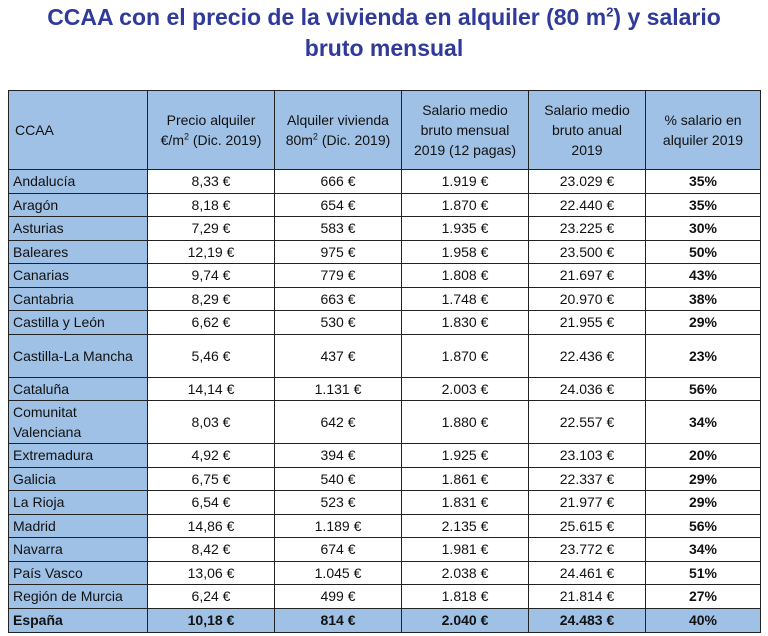  I want to click on cell-ccaa: Madrid, so click(78, 525).